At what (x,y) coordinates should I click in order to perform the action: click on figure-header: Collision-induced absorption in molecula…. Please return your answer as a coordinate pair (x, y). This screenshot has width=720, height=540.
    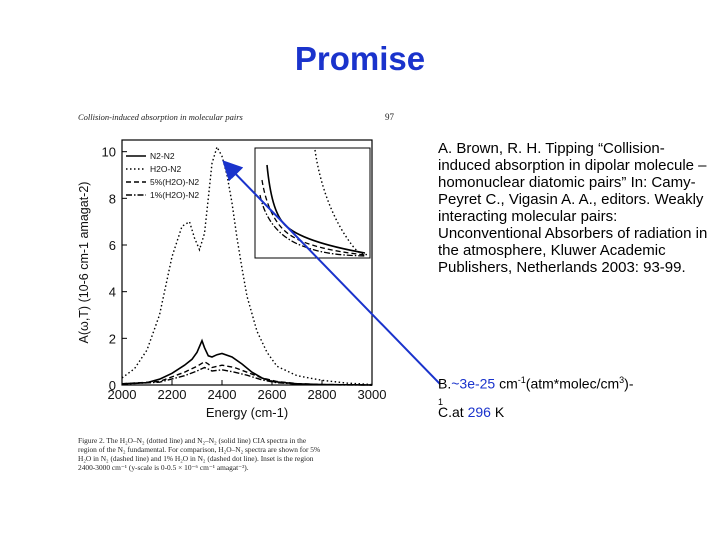
    Looking at the image, I should click on (160, 117).